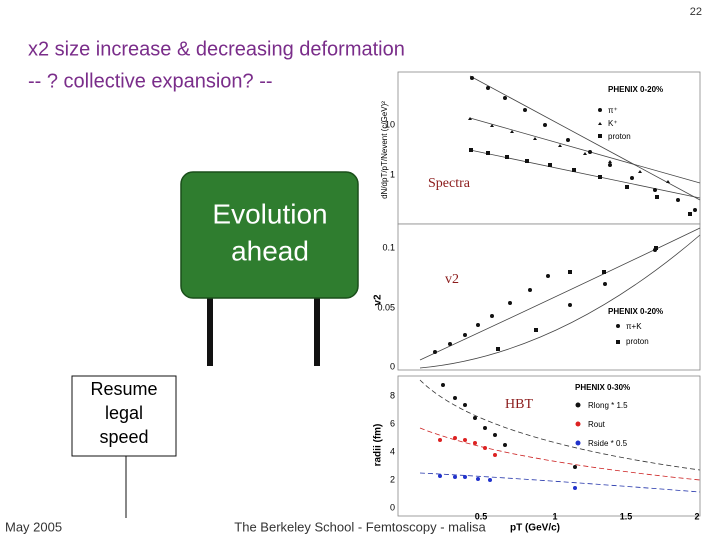  Describe the element at coordinates (597, 424) in the screenshot. I see `legend-entry: Rout` at that location.